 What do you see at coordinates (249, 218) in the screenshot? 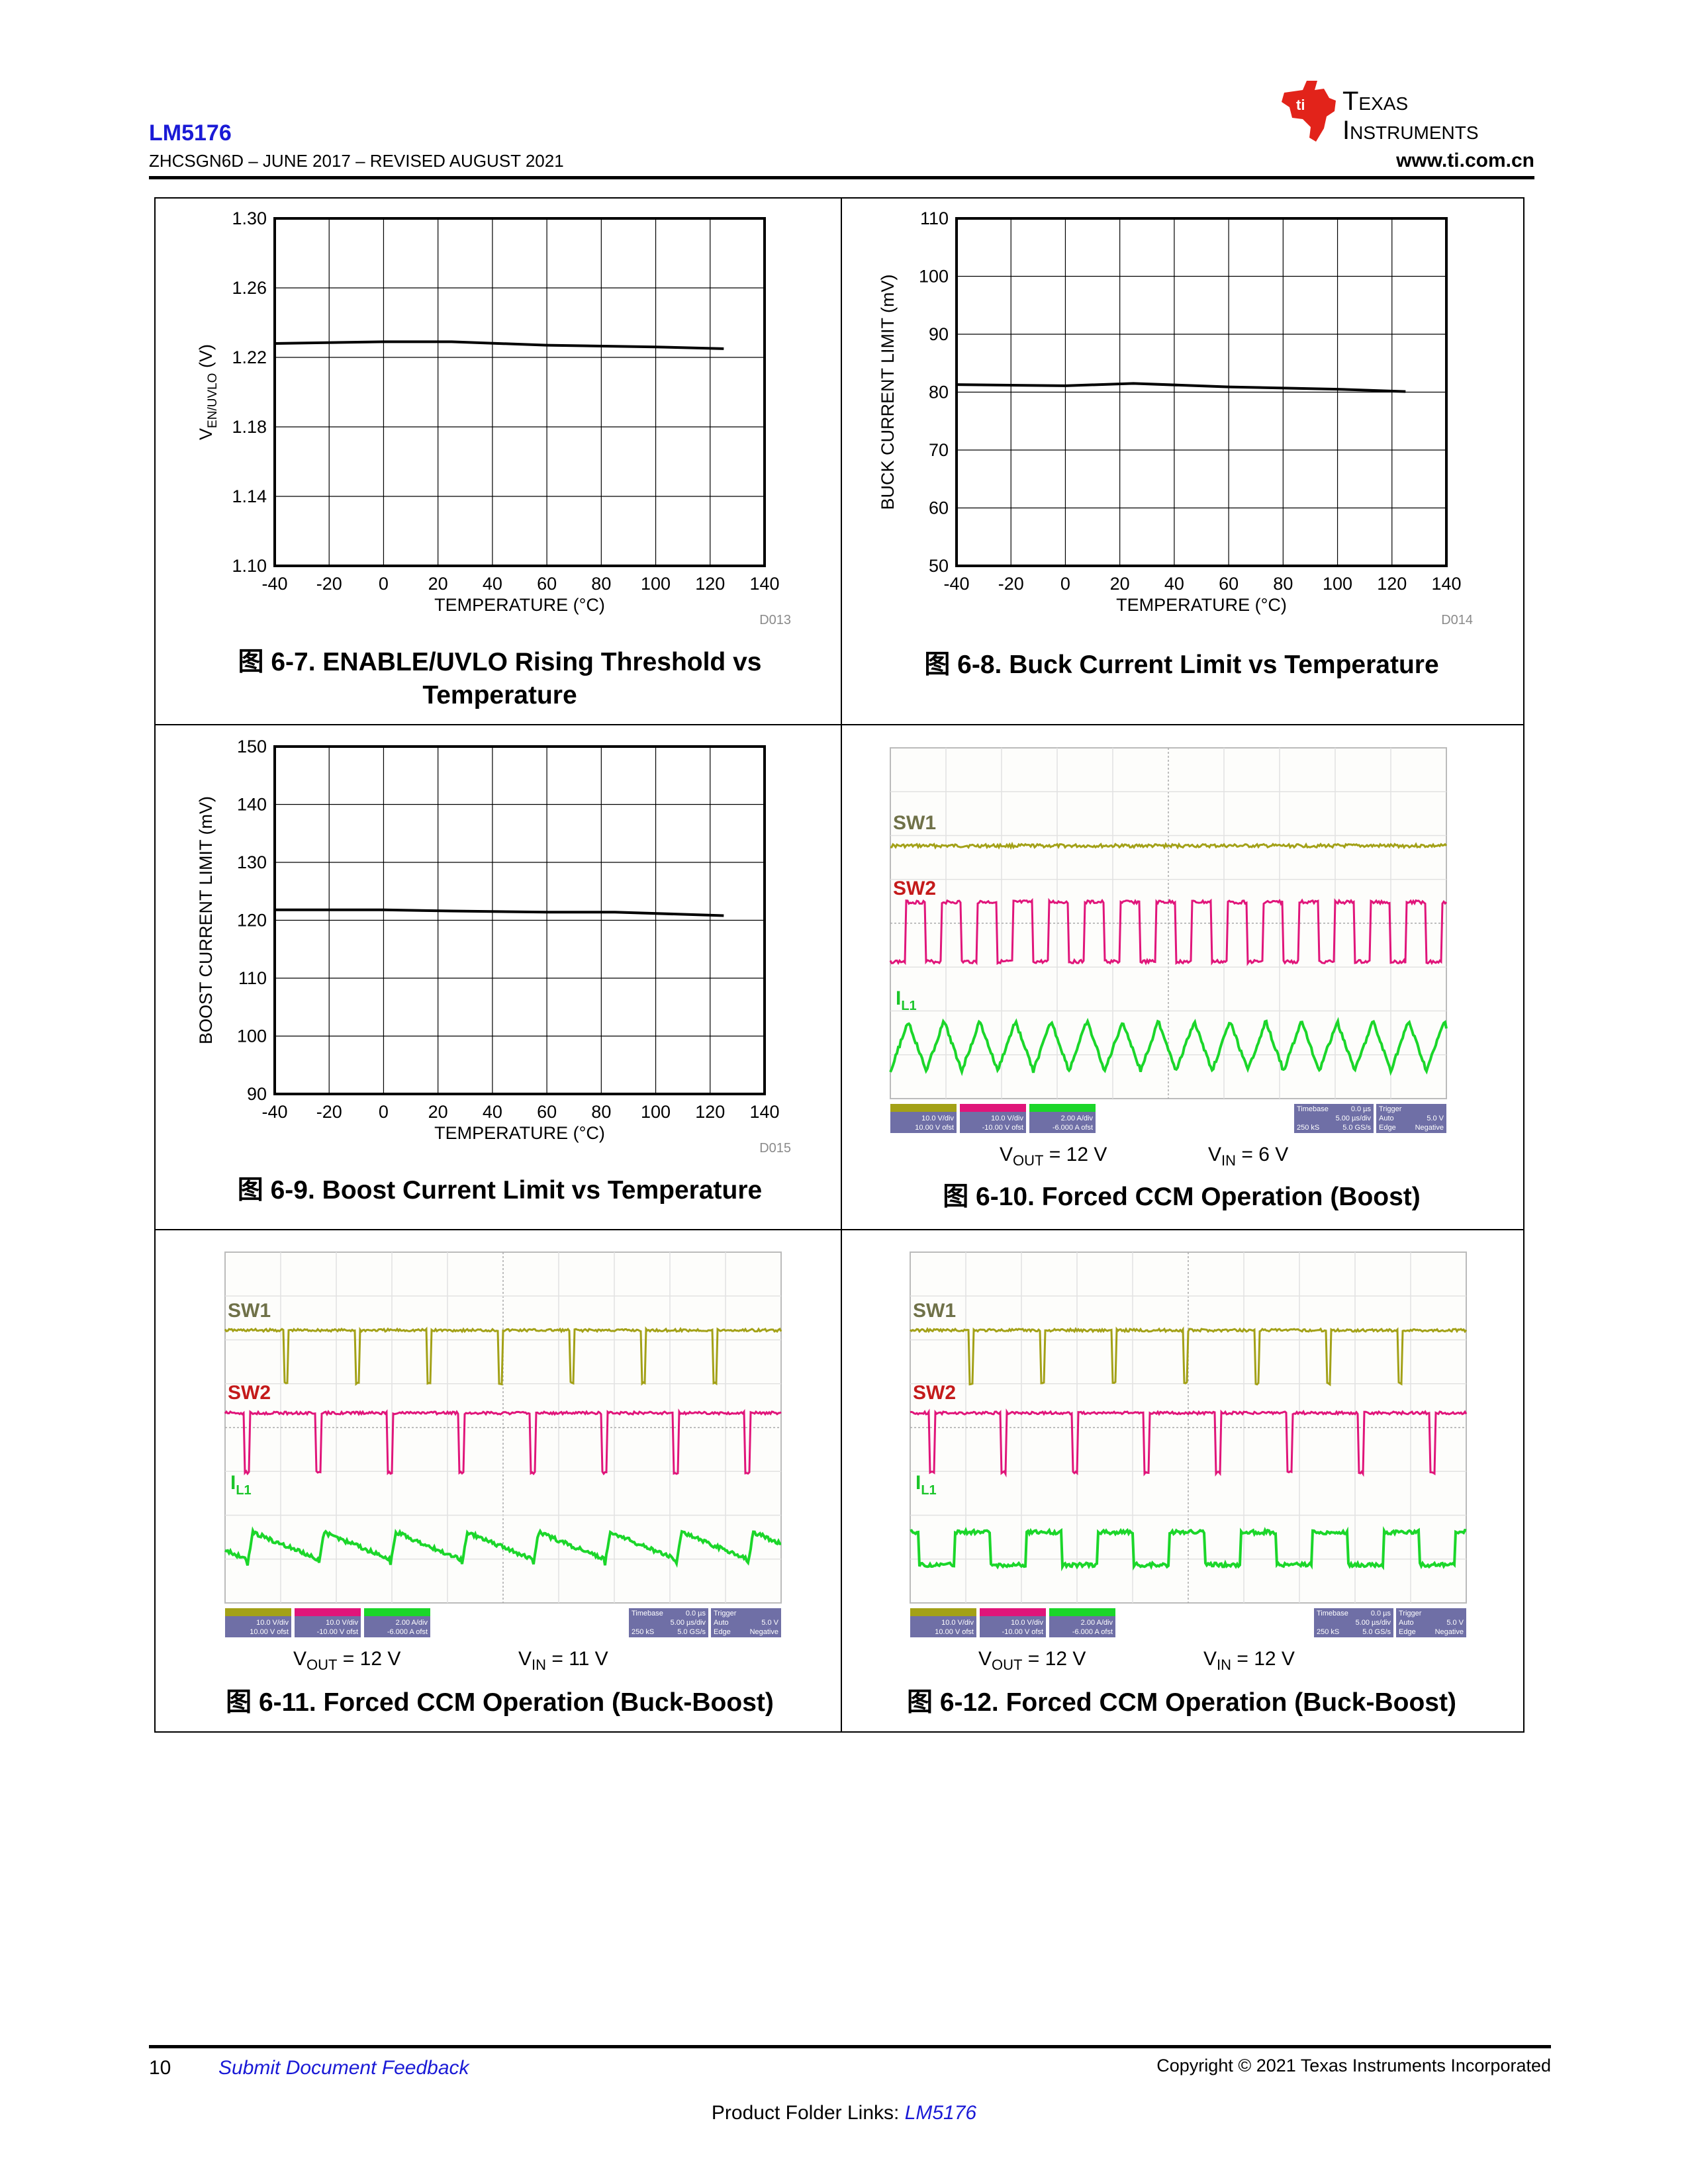
I see `y-tick-label: 1.30` at bounding box center [249, 218].